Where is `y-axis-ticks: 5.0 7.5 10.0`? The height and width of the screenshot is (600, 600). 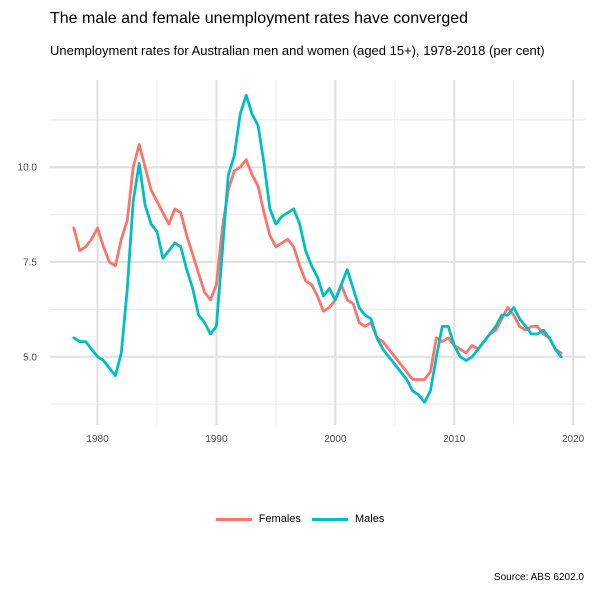
y-axis-ticks: 5.0 7.5 10.0 is located at coordinates (28, 263).